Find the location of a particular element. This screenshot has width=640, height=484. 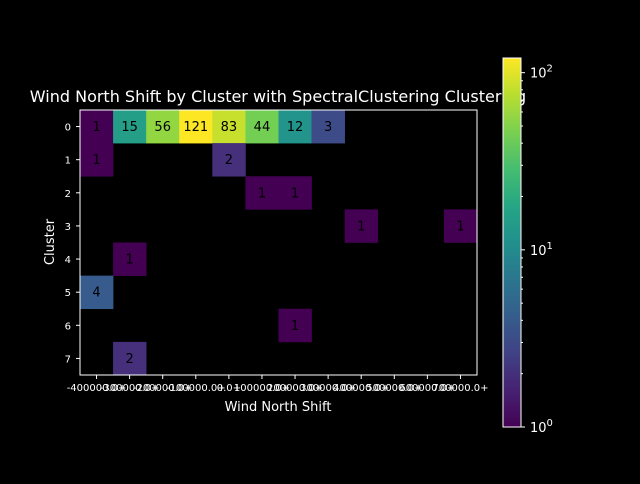

x-tick-label: 500000.0+ is located at coordinates (394, 388).